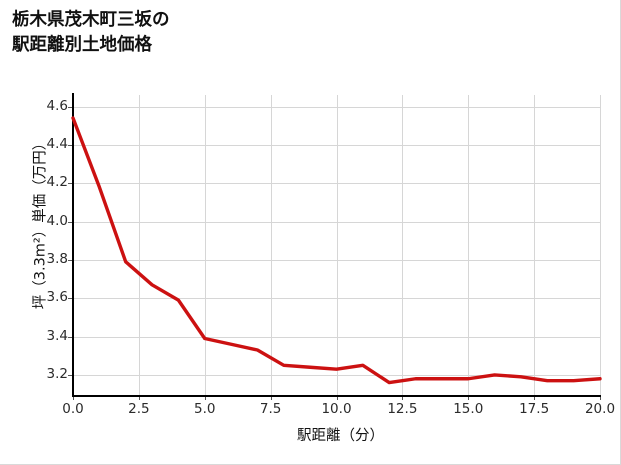  Describe the element at coordinates (310, 412) in the screenshot. I see `x-axis-tick-labels: 0.0 2.5 5.0 7.5 10.0 12.5 15.0 17.5 20.0` at that location.